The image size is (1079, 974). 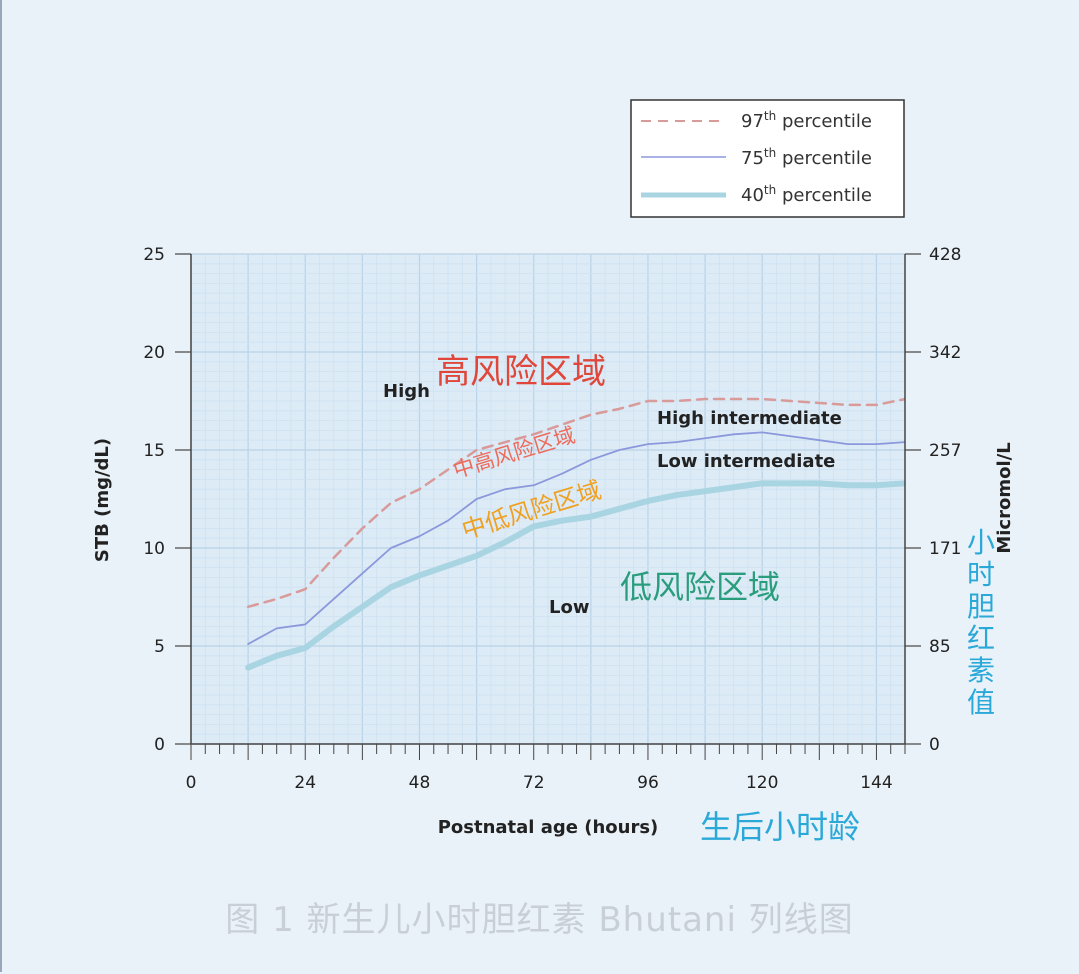 I want to click on legend-label-p97: 97th percentile, so click(x=806, y=120).